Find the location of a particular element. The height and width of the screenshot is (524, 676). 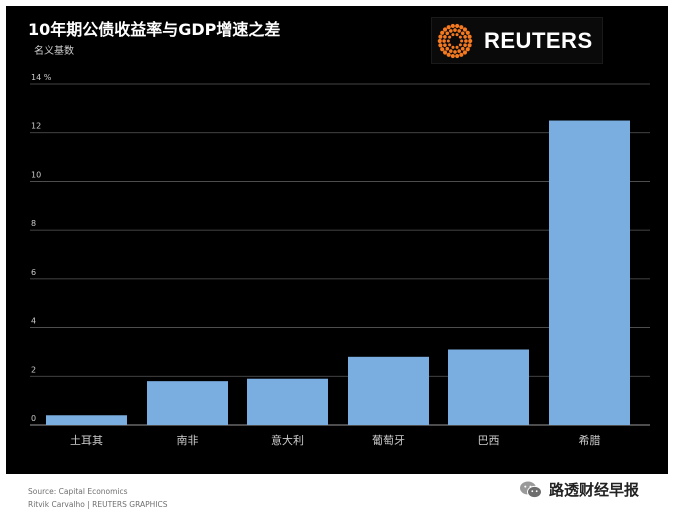

y-tick-label: 0 is located at coordinates (33, 418).